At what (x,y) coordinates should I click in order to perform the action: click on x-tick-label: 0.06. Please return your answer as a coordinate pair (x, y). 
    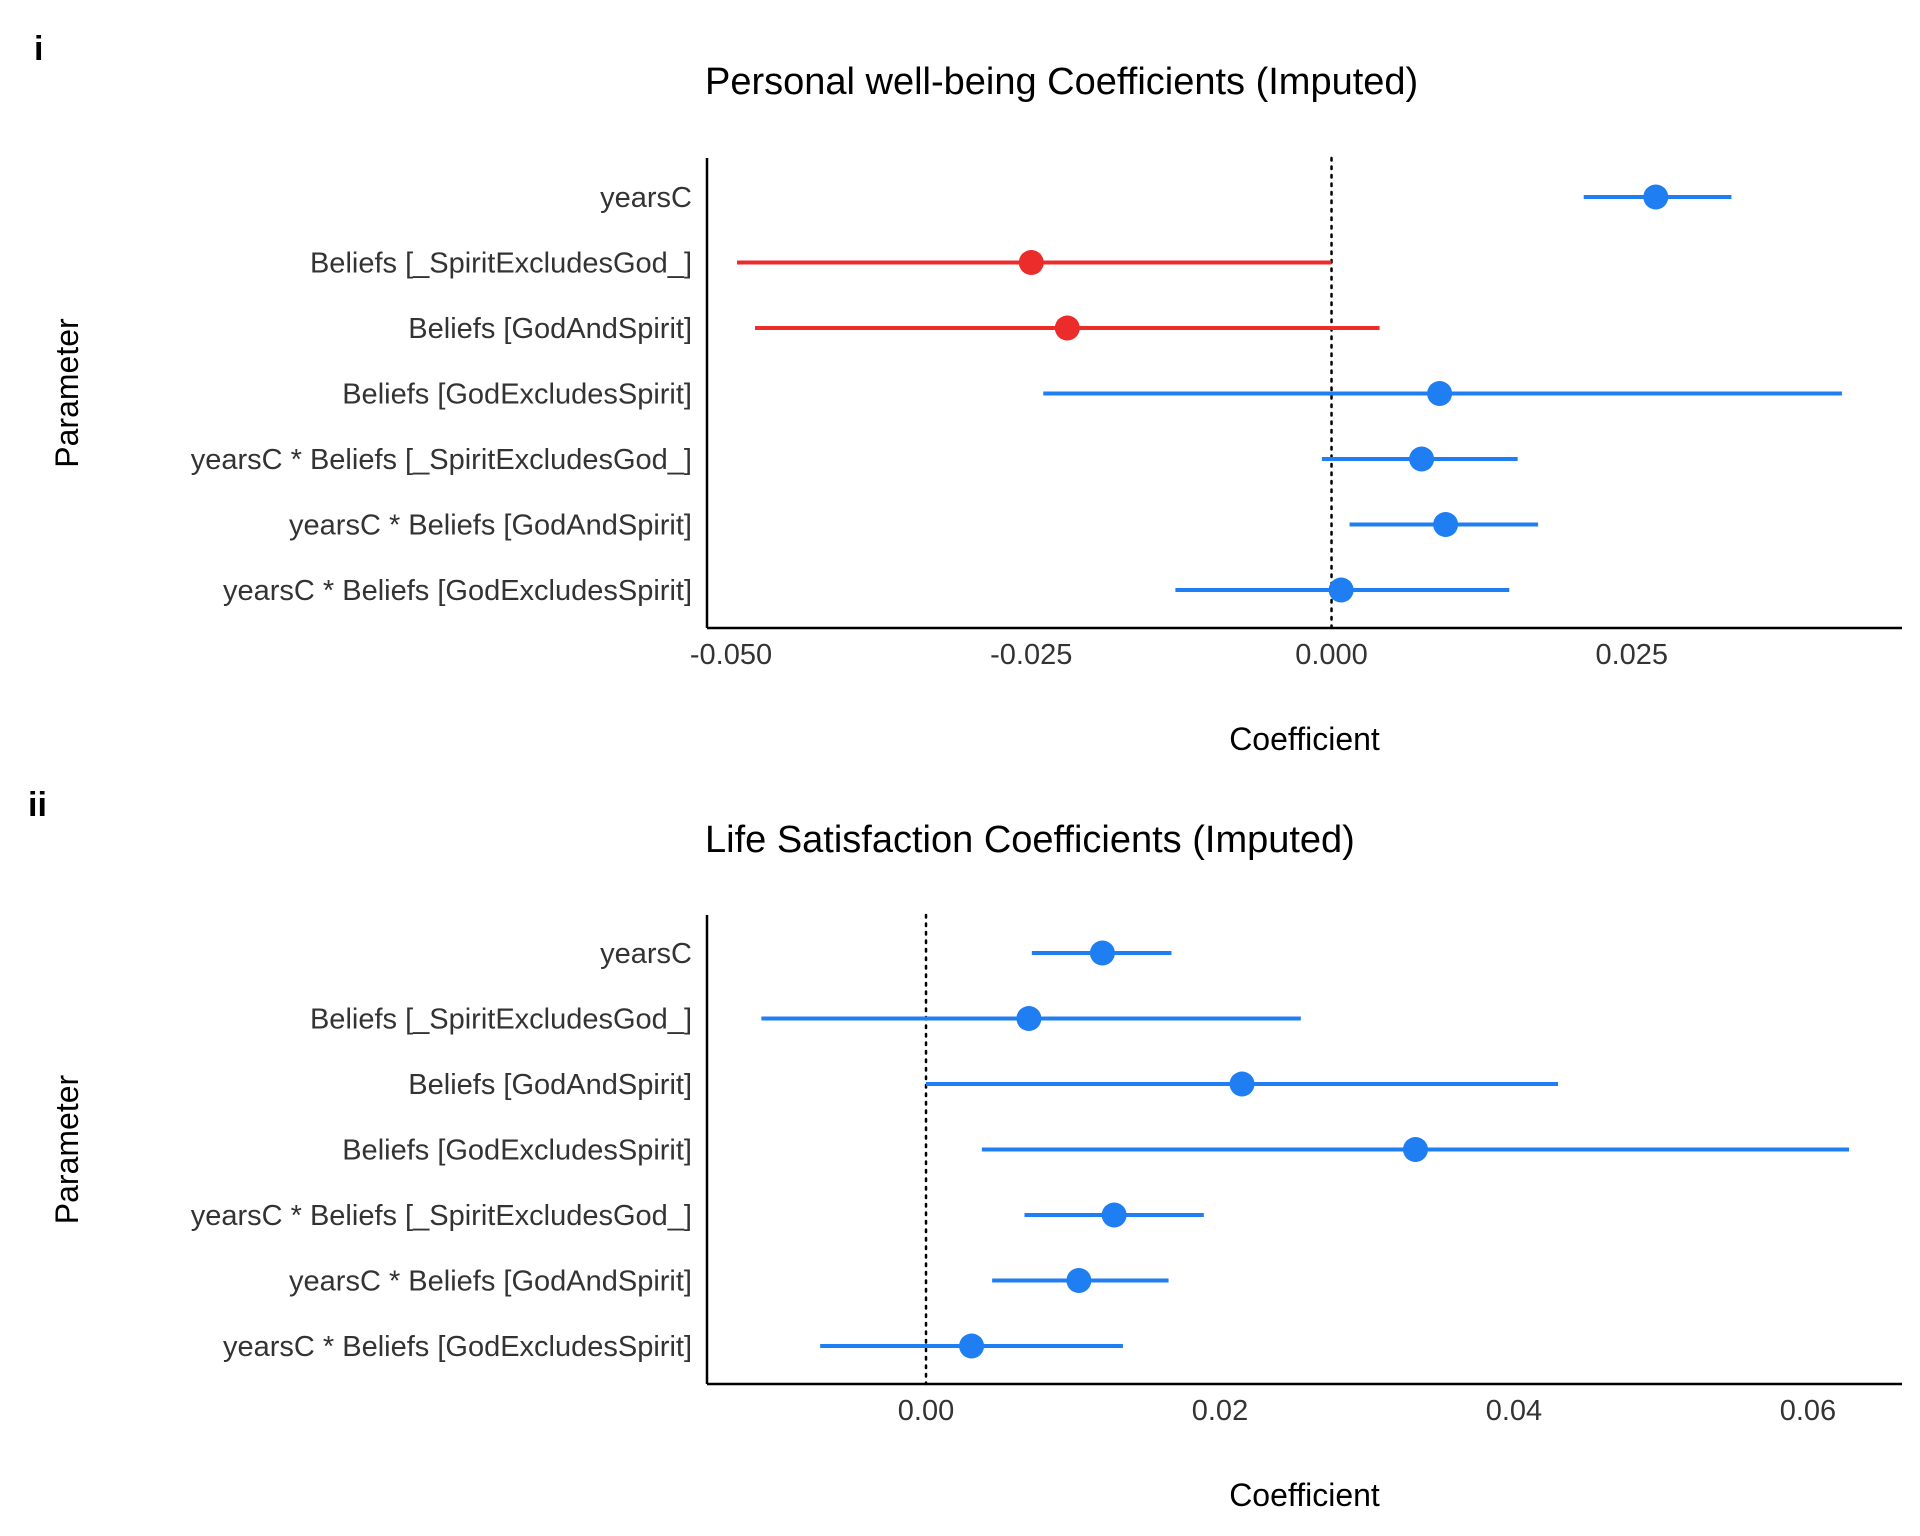
    Looking at the image, I should click on (1808, 1411).